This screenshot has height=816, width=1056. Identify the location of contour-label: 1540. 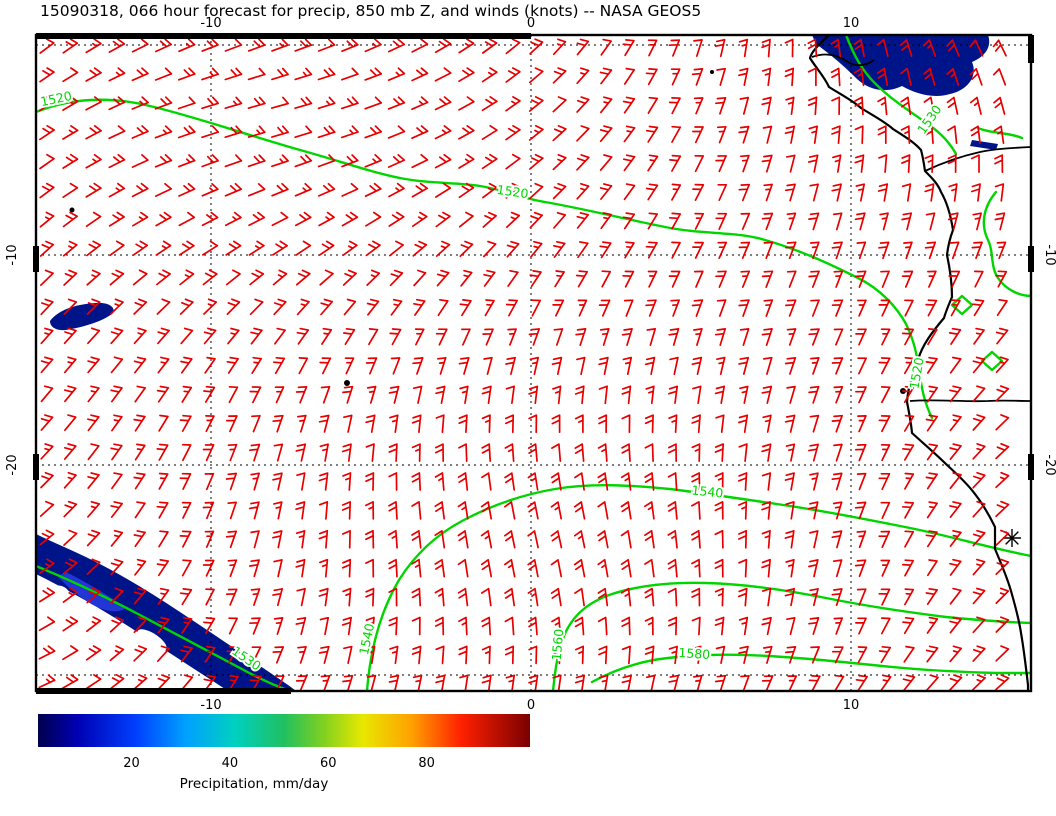
(707, 491).